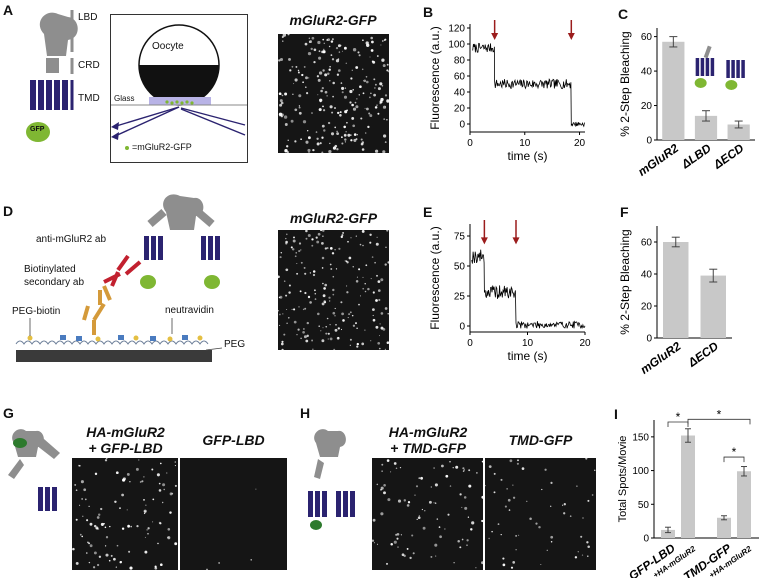  Describe the element at coordinates (179, 88) in the screenshot. I see `tirf-schematic-box` at that location.